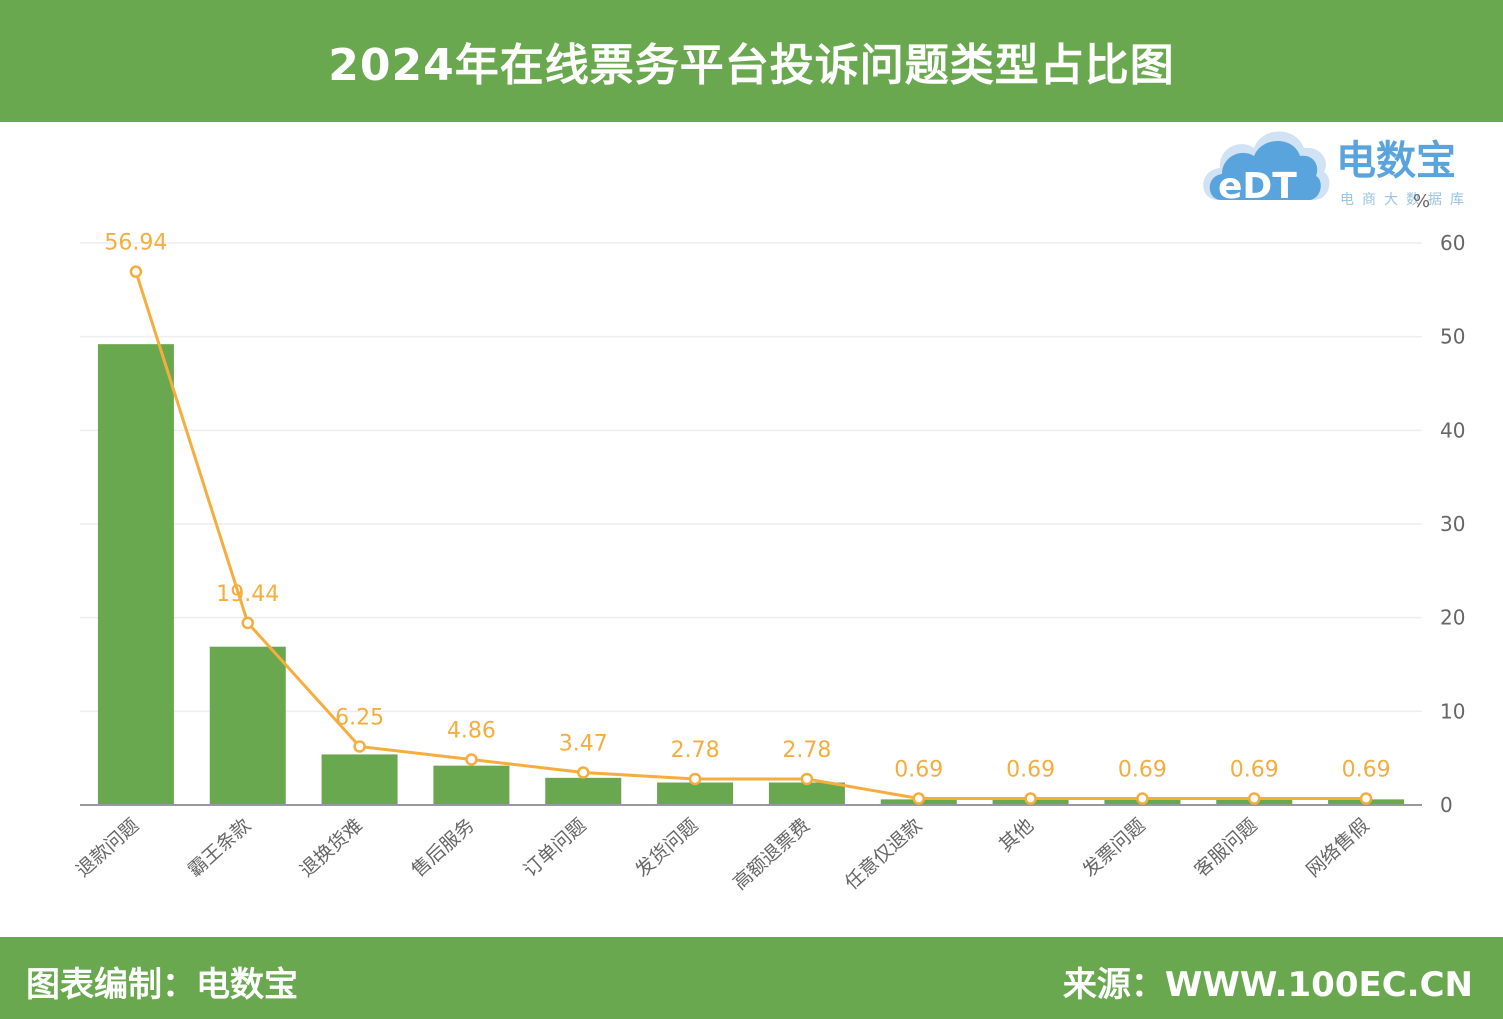 The height and width of the screenshot is (1019, 1503). I want to click on data-label: 3.47, so click(583, 743).